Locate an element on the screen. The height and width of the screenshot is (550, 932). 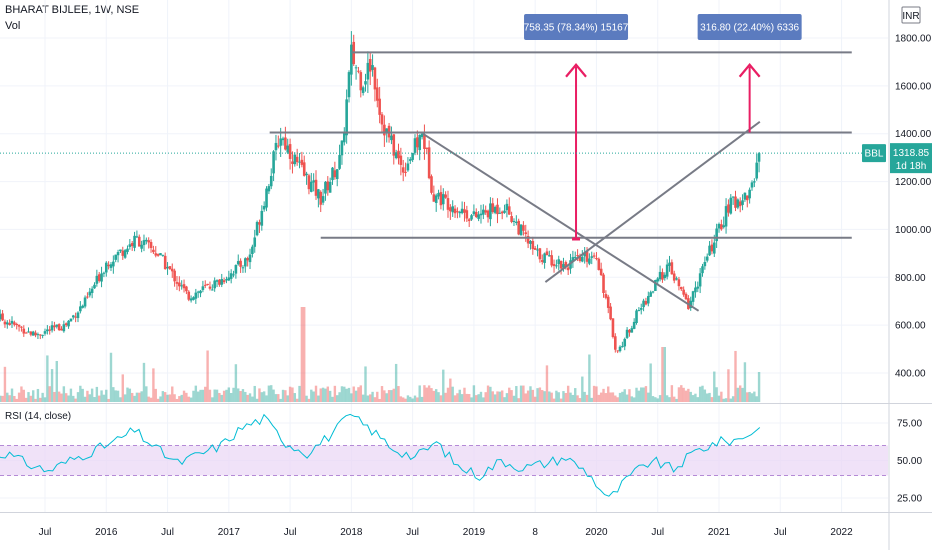
trend-line is located at coordinates (561, 222).